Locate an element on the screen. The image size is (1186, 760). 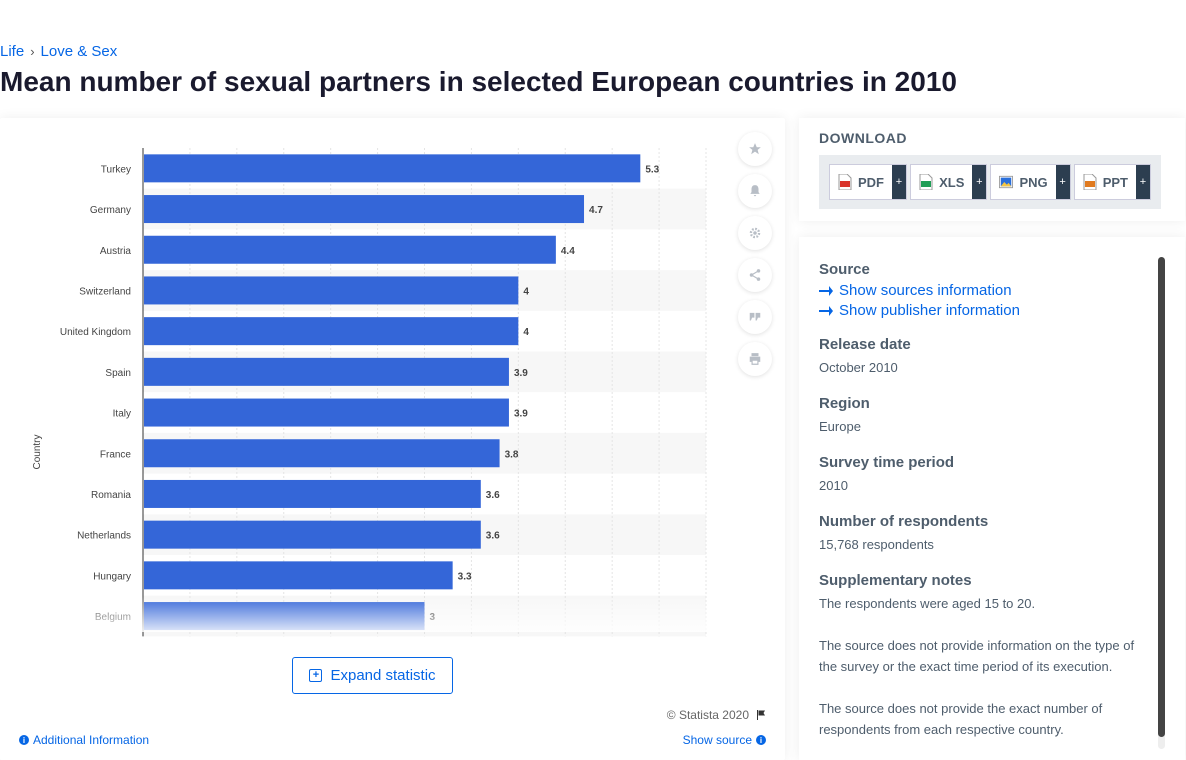
download-xls-button: XLS + is located at coordinates (949, 182).